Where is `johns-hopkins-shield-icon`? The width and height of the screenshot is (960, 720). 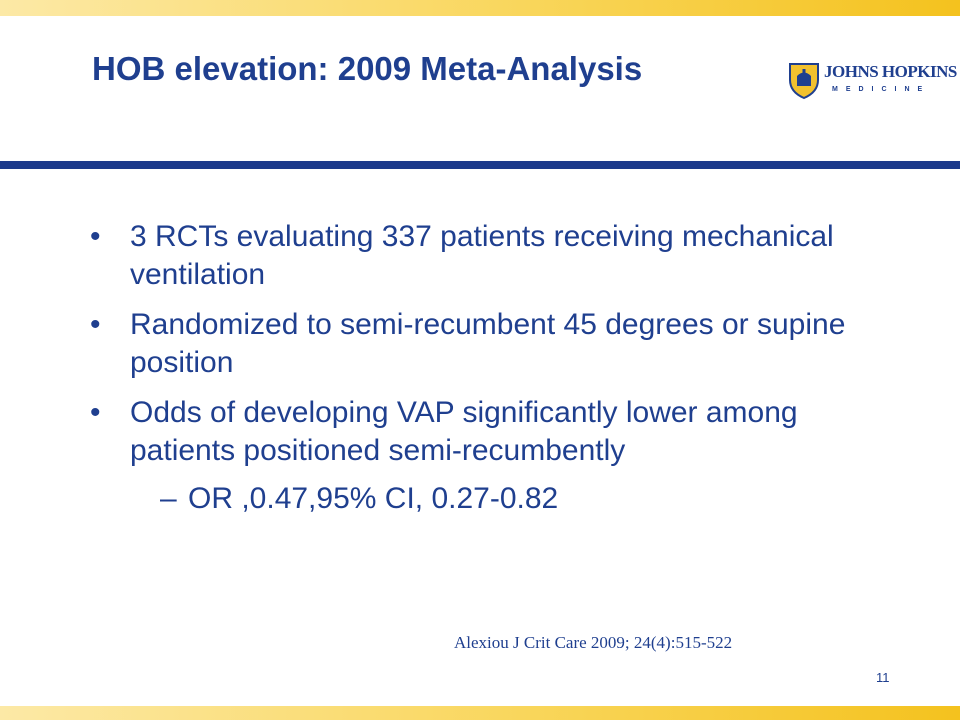 johns-hopkins-shield-icon is located at coordinates (804, 81).